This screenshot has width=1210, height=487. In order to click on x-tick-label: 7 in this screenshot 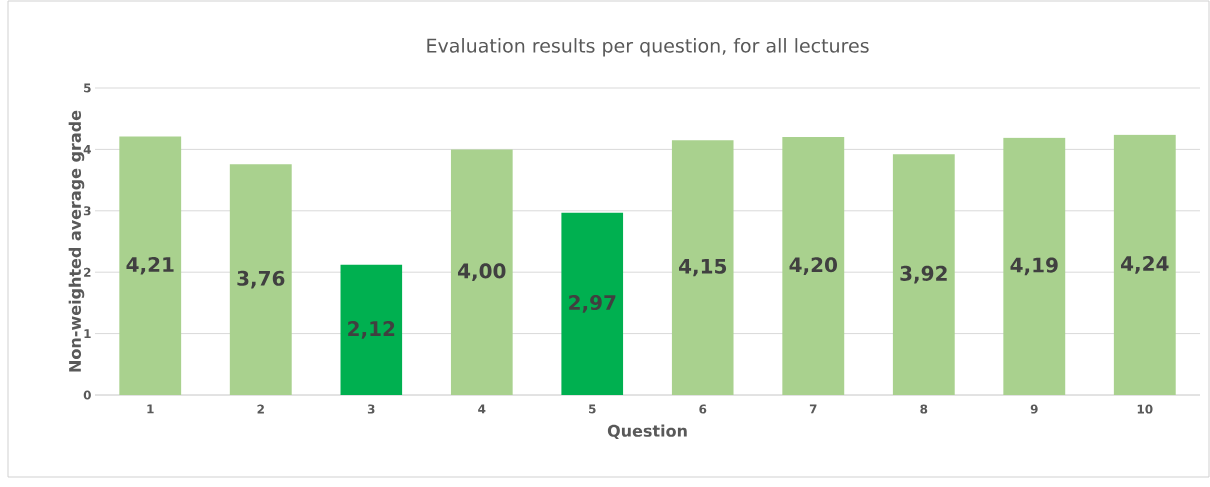, I will do `click(813, 409)`.